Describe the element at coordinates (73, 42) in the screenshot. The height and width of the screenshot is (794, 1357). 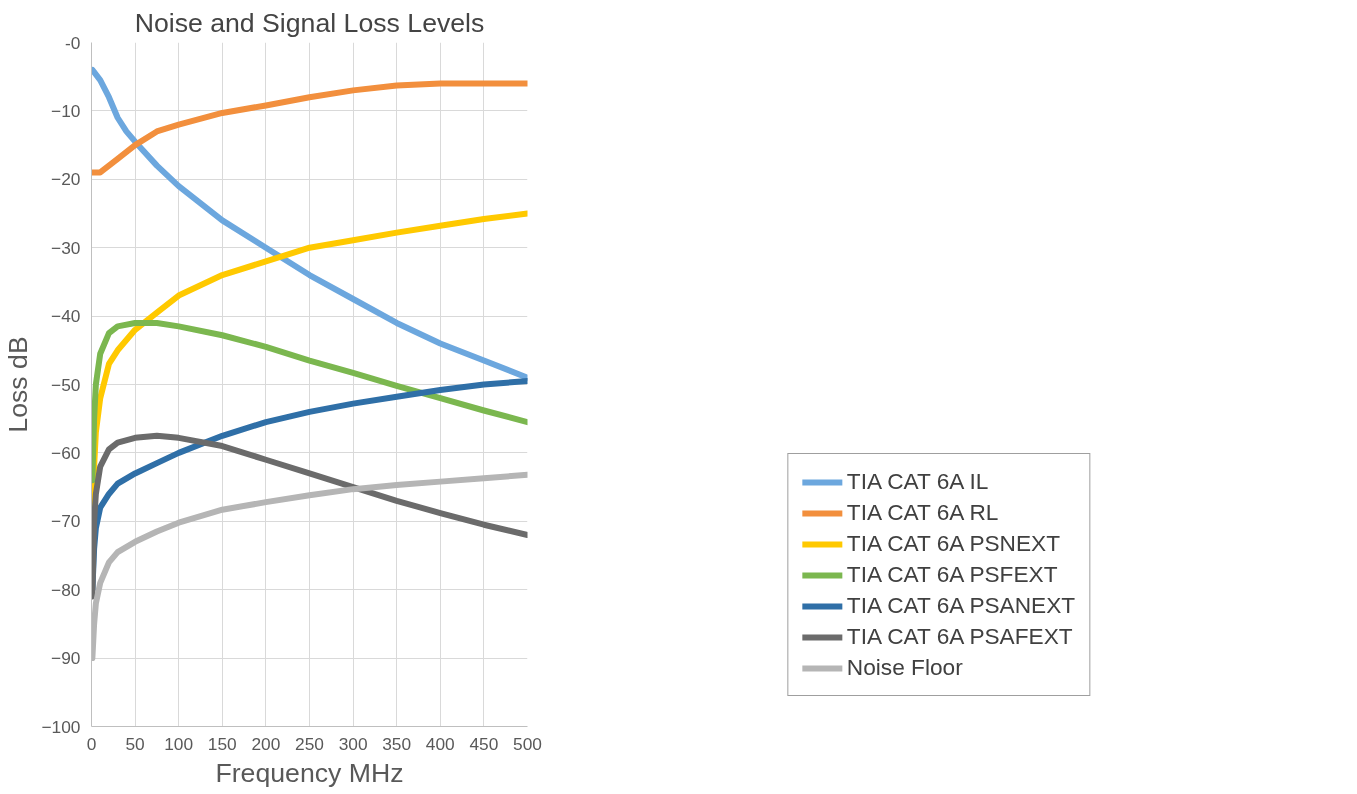
I see `y-tick-label: -0` at that location.